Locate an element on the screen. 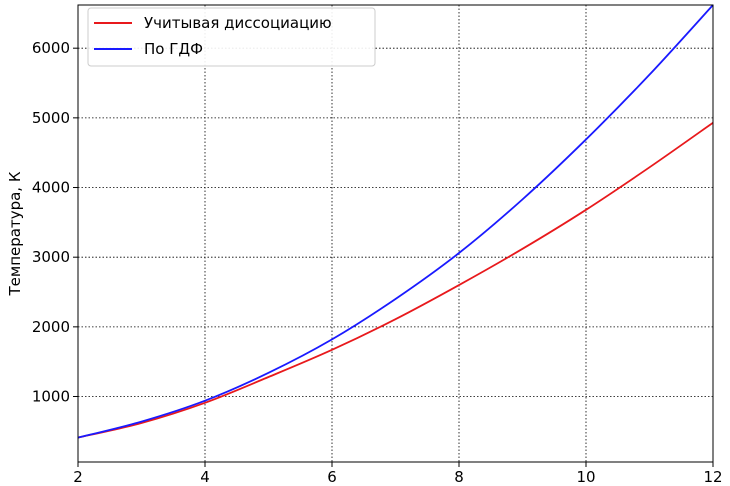 Image resolution: width=730 pixels, height=486 pixels. y-axis-ticks: 1000 2000 3000 4000 5000 6000 is located at coordinates (55, 222).